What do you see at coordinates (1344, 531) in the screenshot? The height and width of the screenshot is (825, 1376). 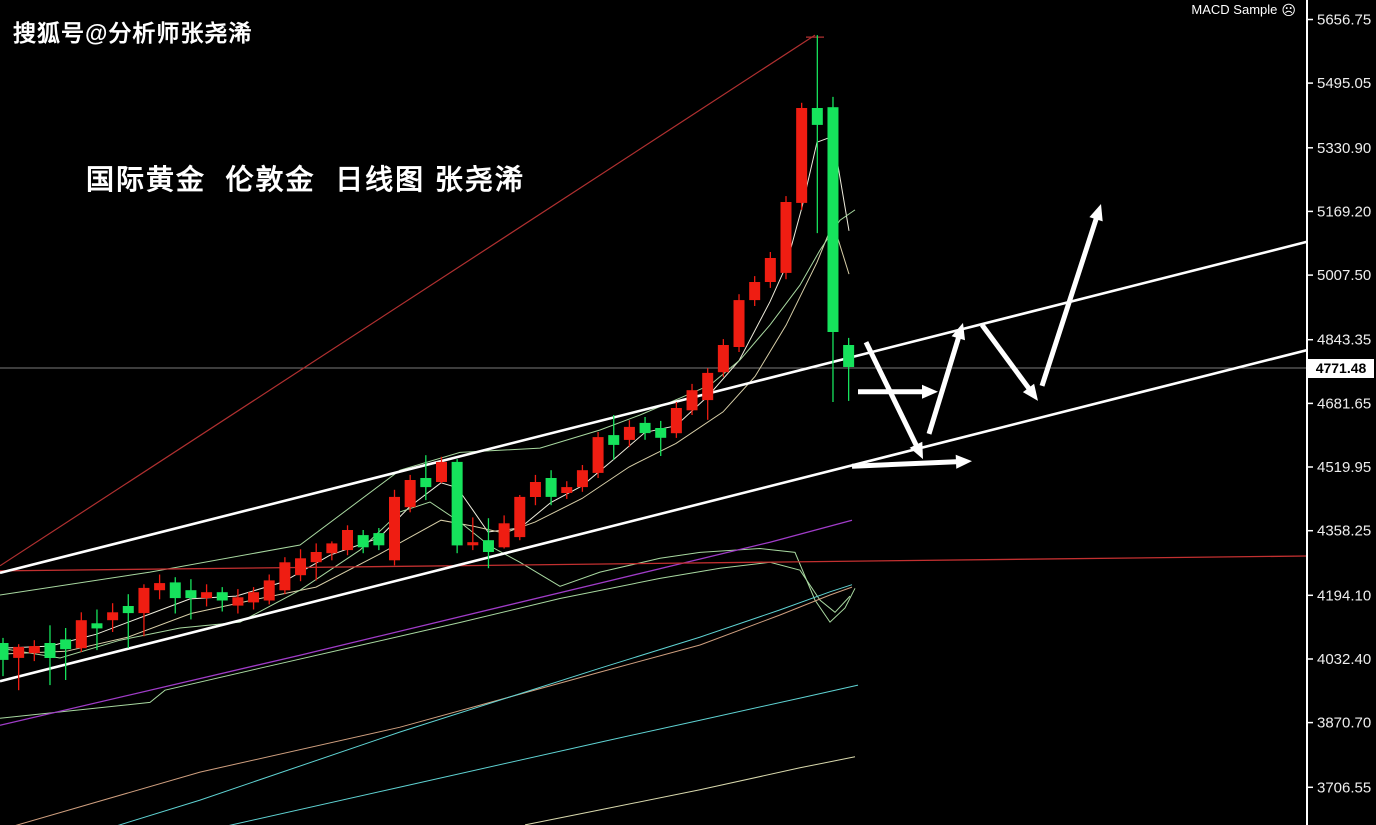 I see `svg-text: 4358.25` at bounding box center [1344, 531].